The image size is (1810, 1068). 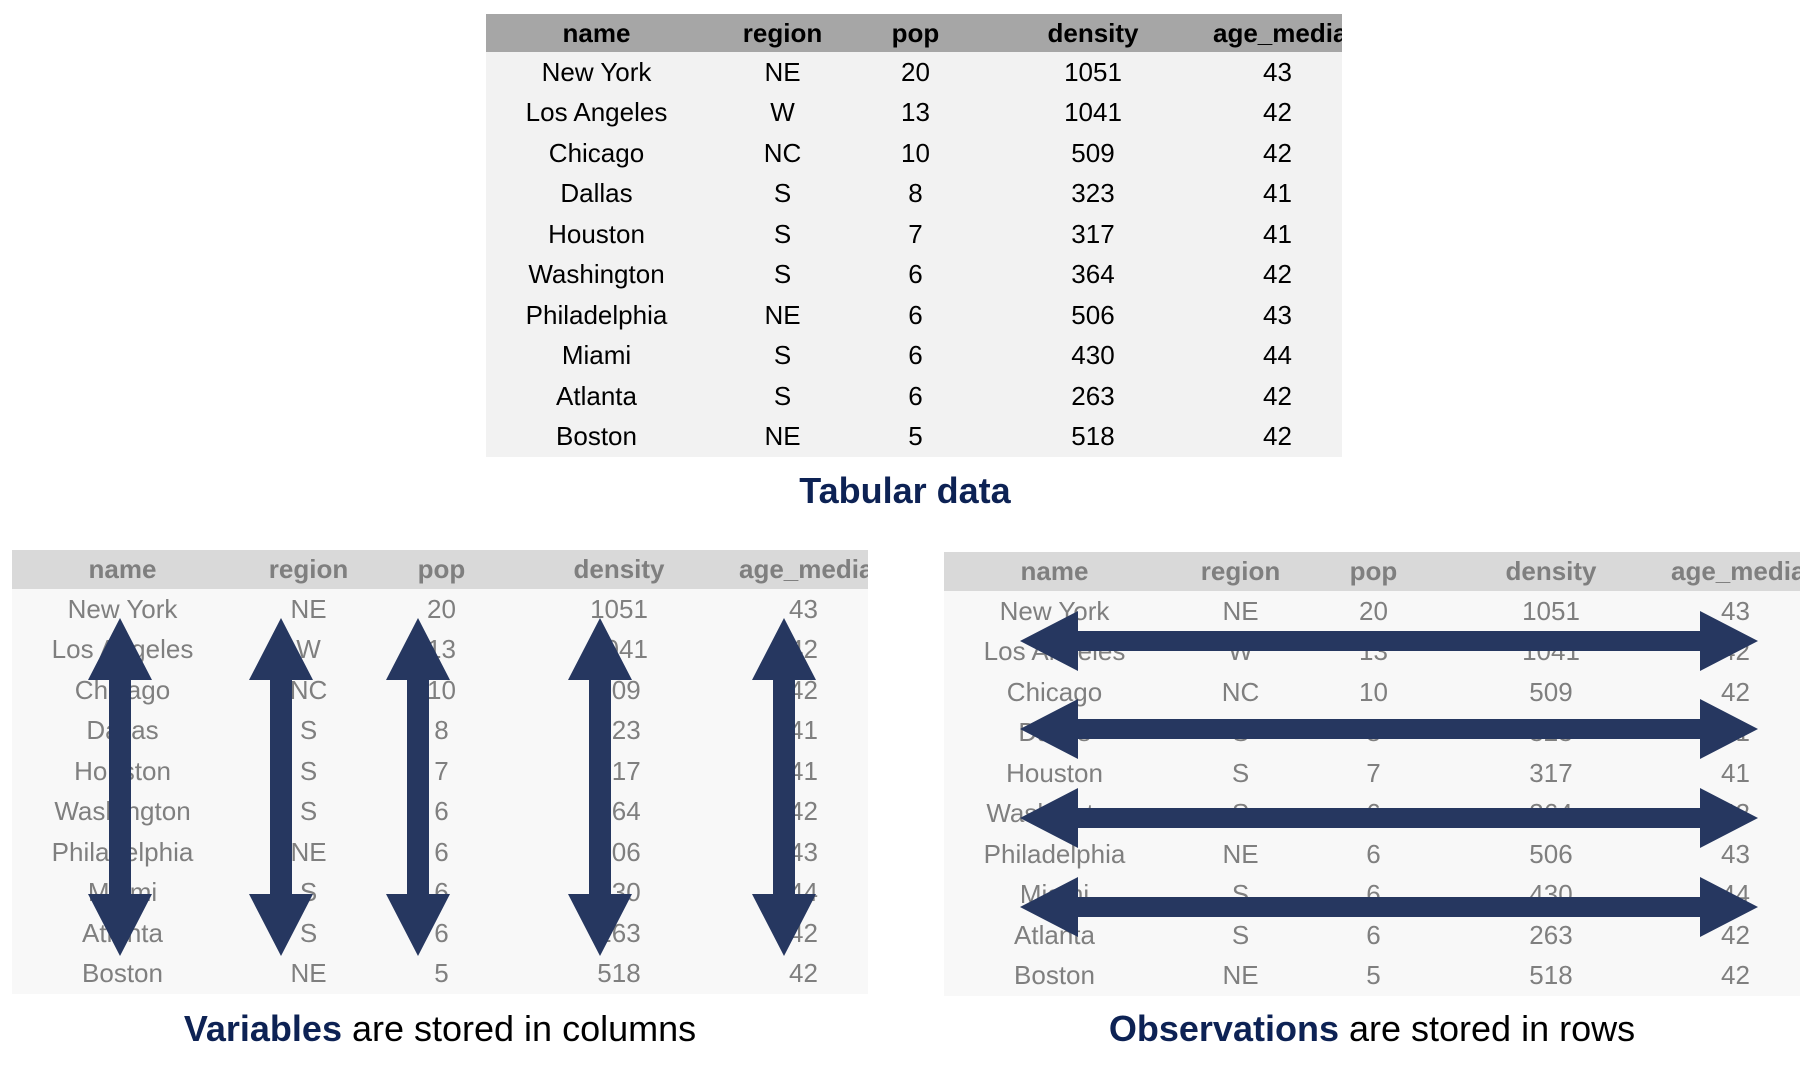 What do you see at coordinates (1487, 1028) in the screenshot?
I see `caption-observations-rest: are stored in rows` at bounding box center [1487, 1028].